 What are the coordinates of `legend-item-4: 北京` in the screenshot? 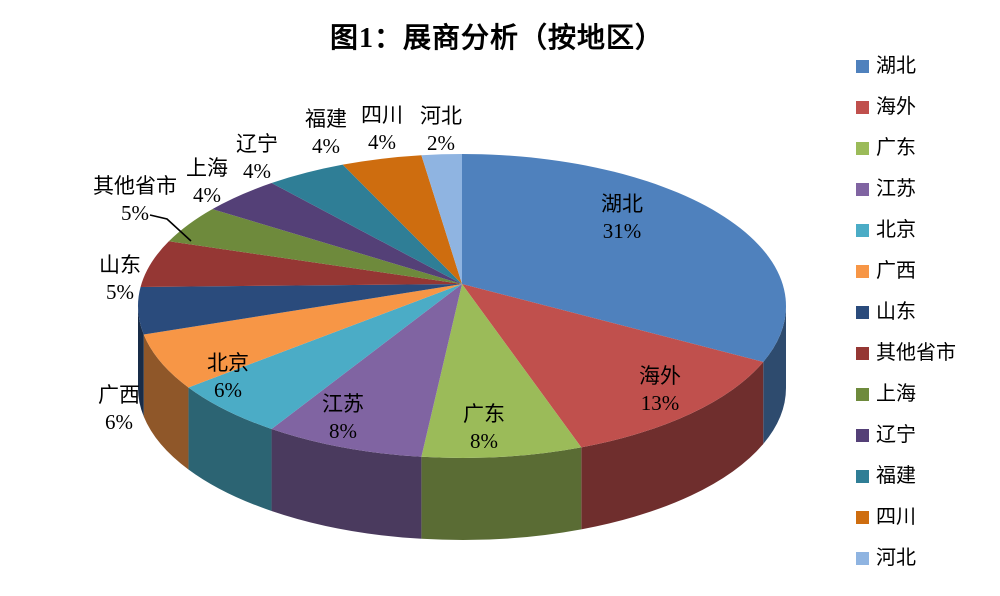 It's located at (906, 230).